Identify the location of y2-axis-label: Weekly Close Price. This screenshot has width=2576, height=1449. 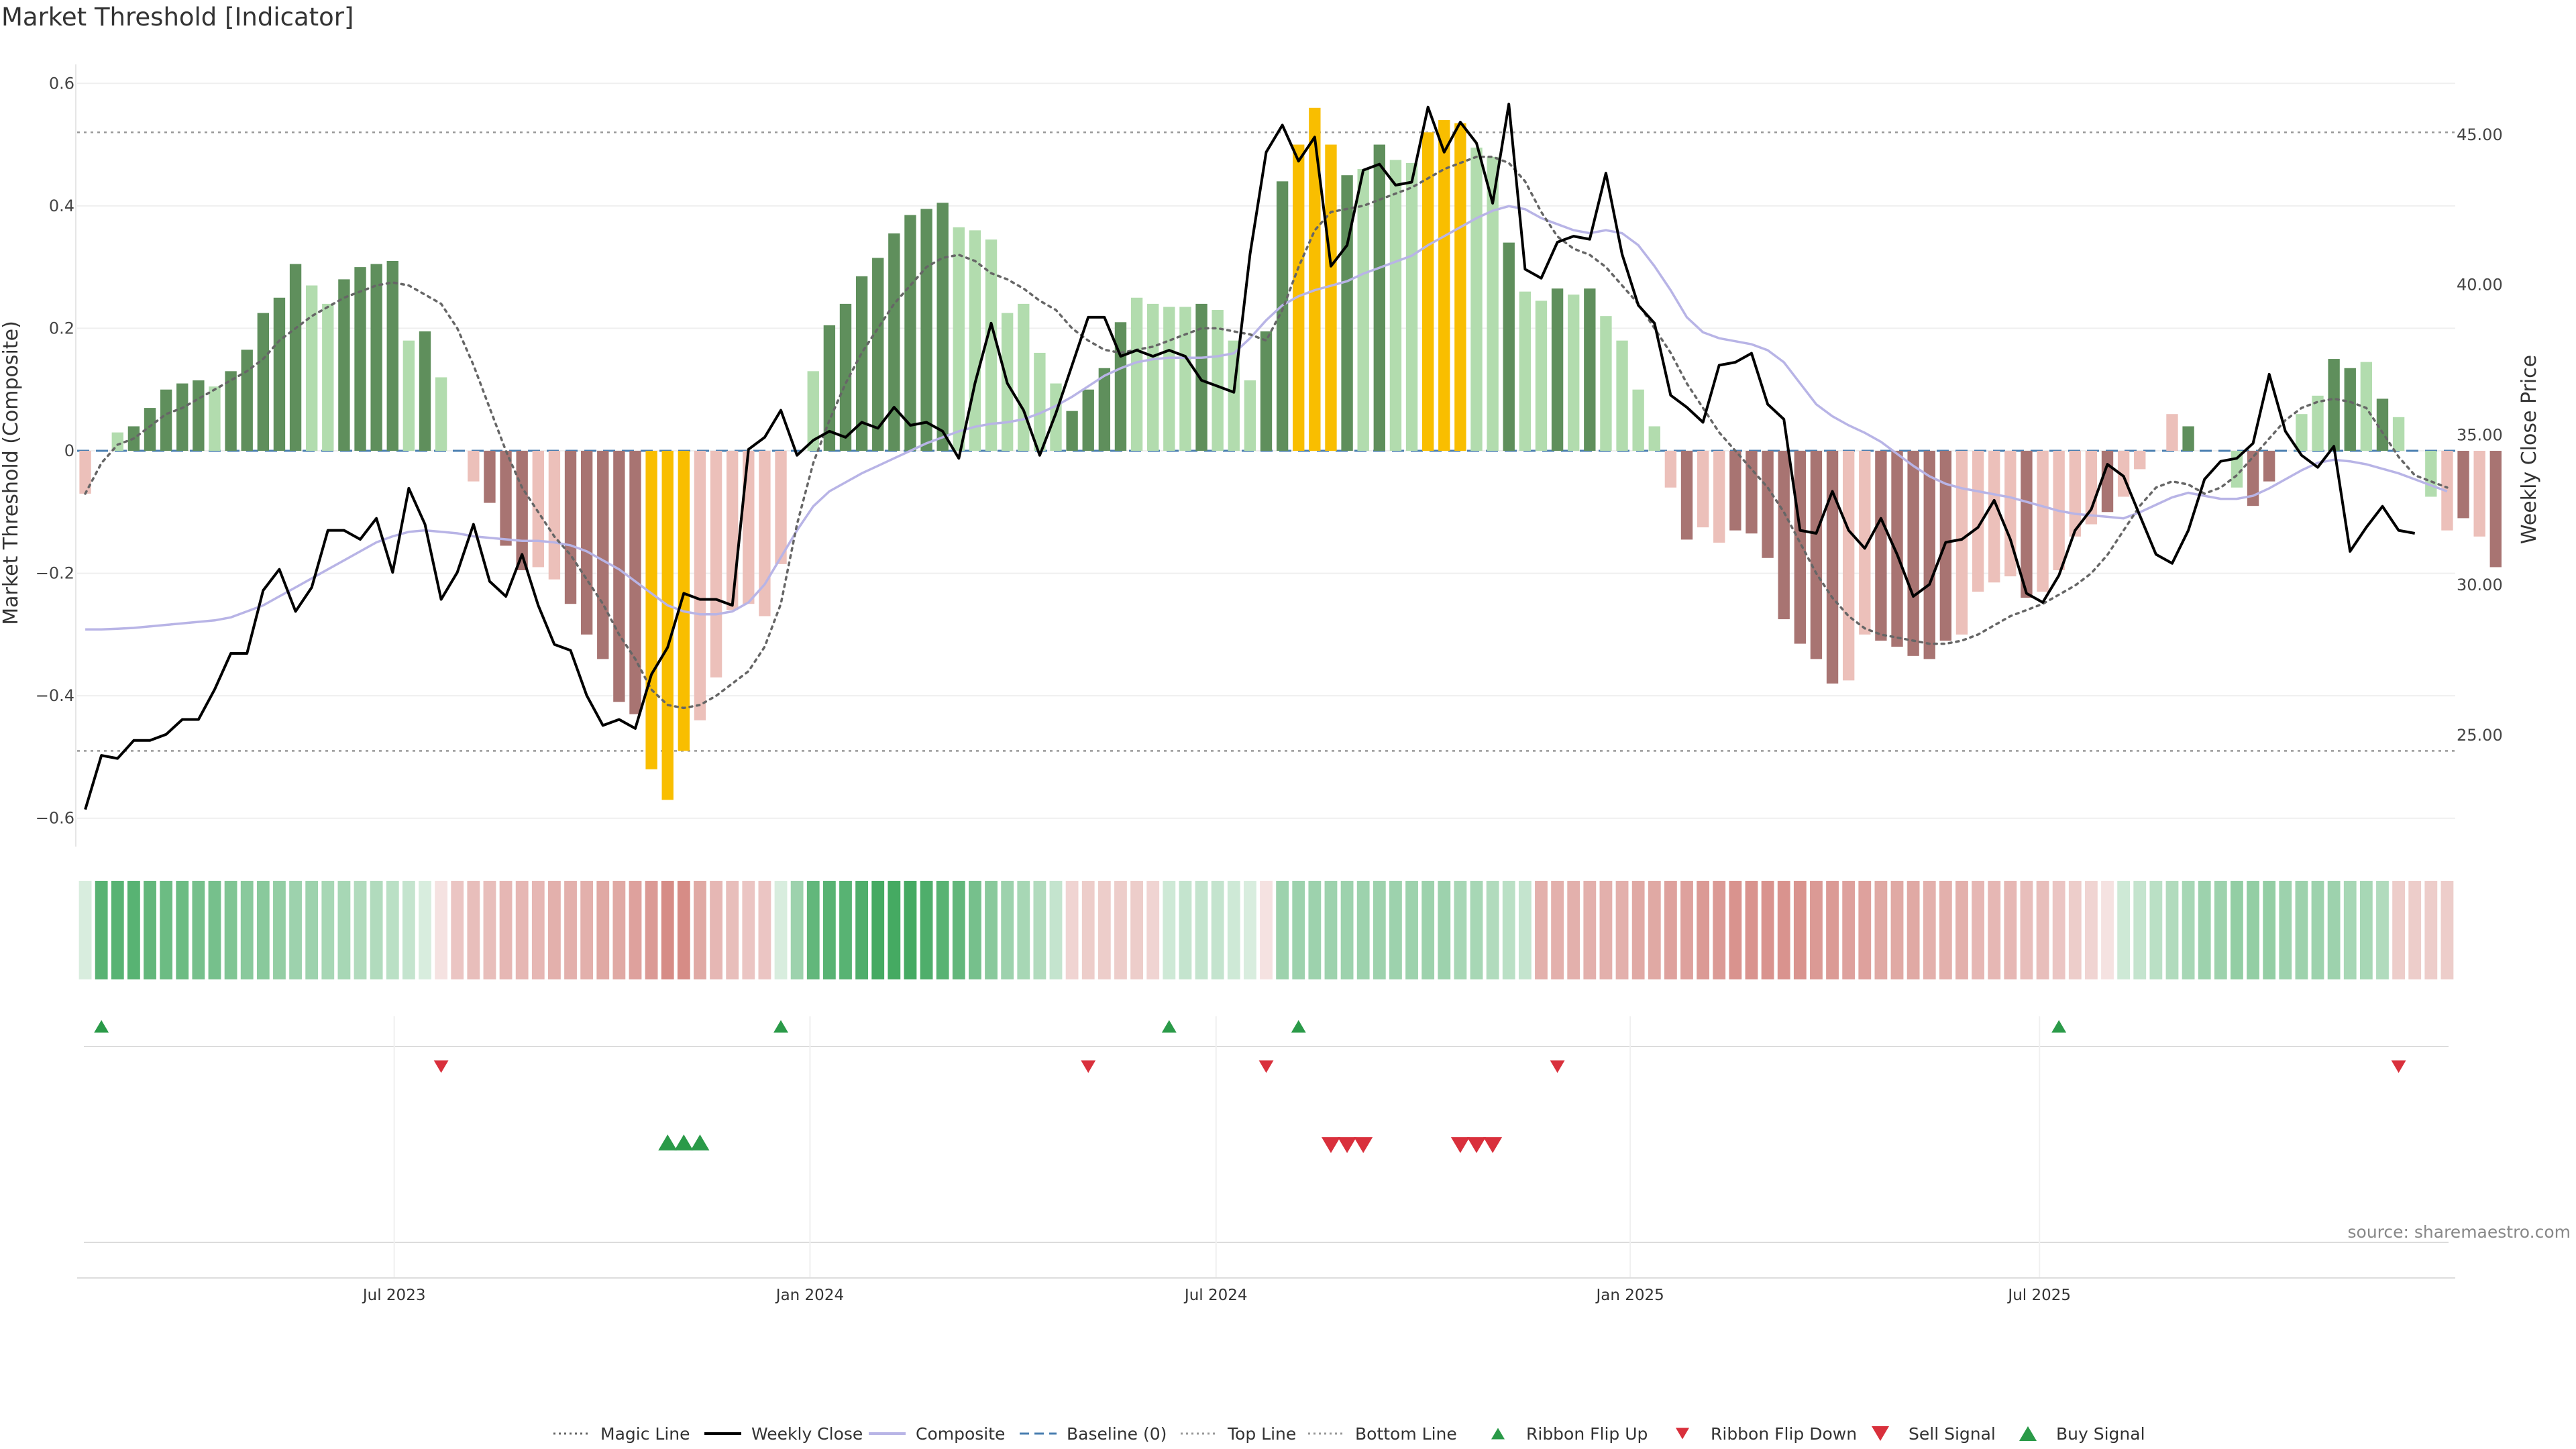
(2529, 449).